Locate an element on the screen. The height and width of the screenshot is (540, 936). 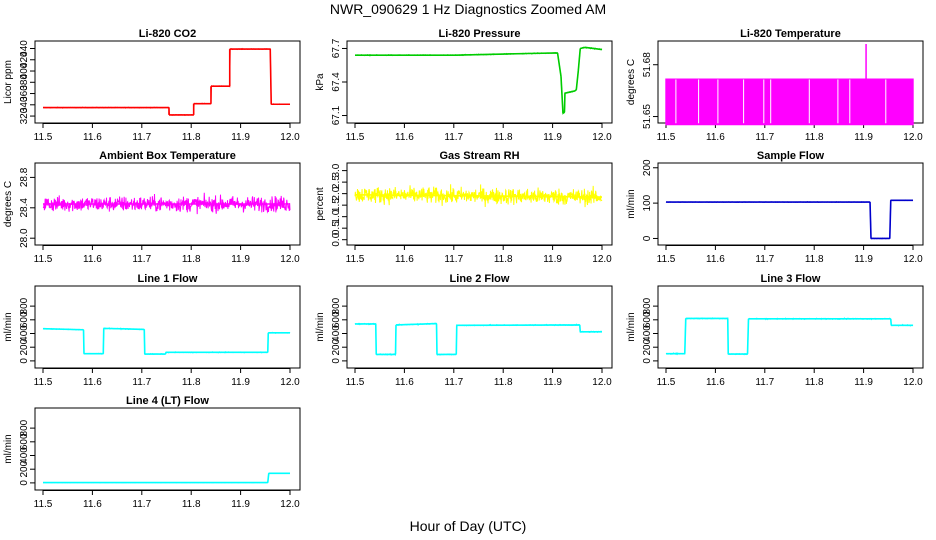
chart-title: Line 4 (LT) Flow is located at coordinates (167, 401).